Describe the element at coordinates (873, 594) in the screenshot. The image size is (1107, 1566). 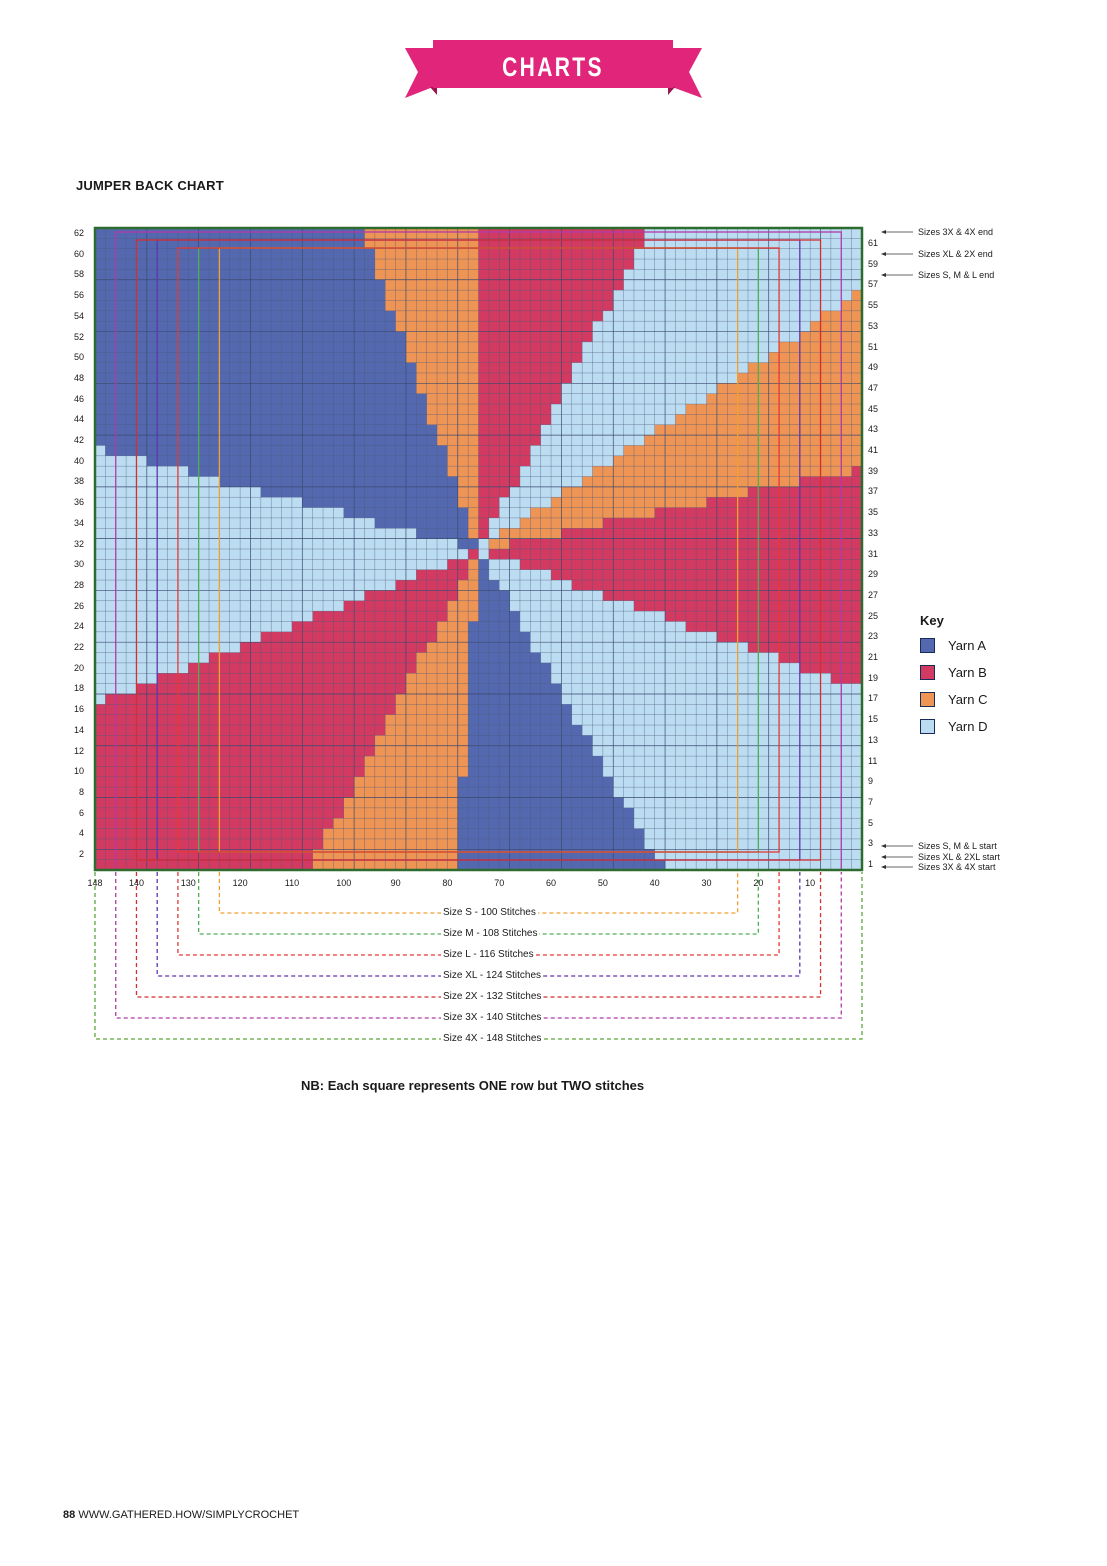
I see `row-number: 27` at that location.